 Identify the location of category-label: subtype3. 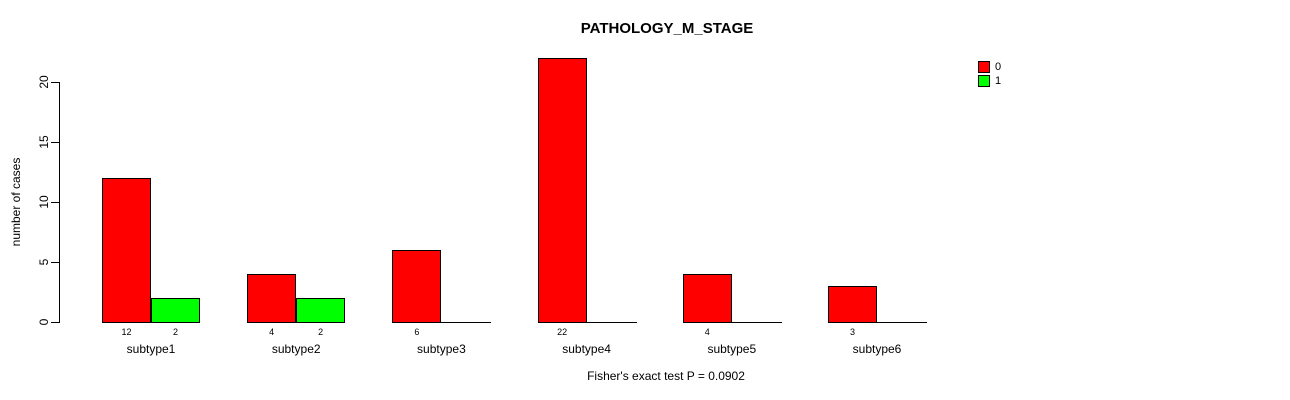
(441, 349).